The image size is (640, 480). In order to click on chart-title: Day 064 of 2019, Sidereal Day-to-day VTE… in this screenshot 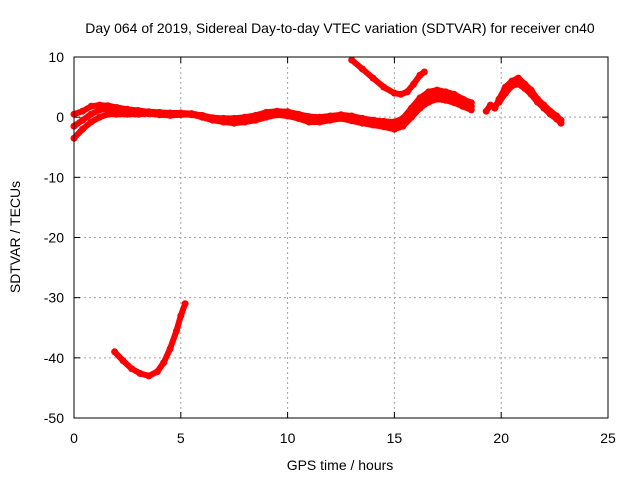, I will do `click(340, 28)`.